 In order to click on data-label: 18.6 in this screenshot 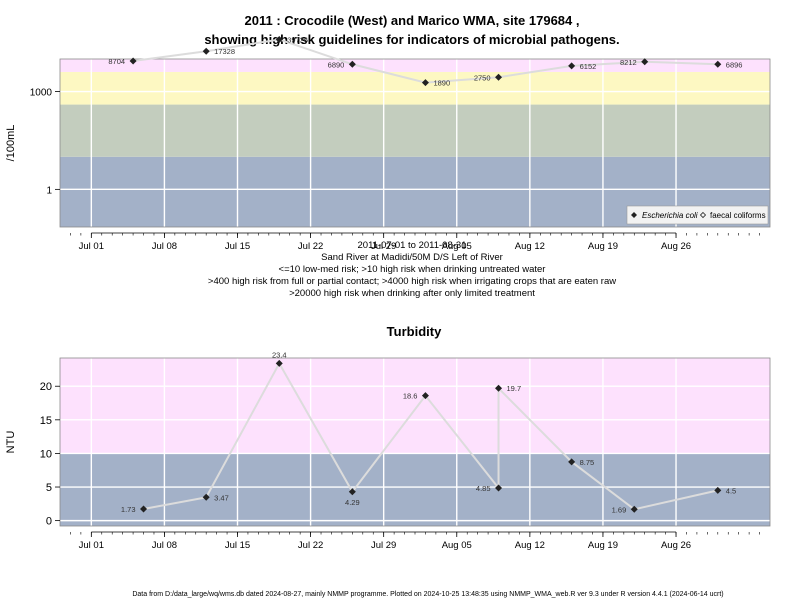, I will do `click(410, 396)`.